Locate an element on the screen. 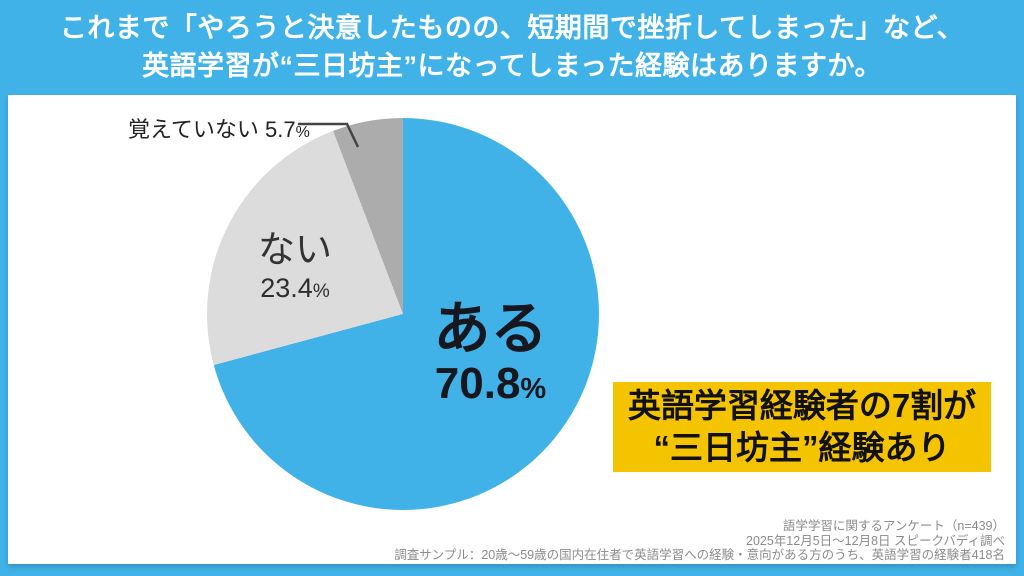 The image size is (1024, 576). highlight-callout-line2: “三日坊主”経験あり is located at coordinates (802, 447).